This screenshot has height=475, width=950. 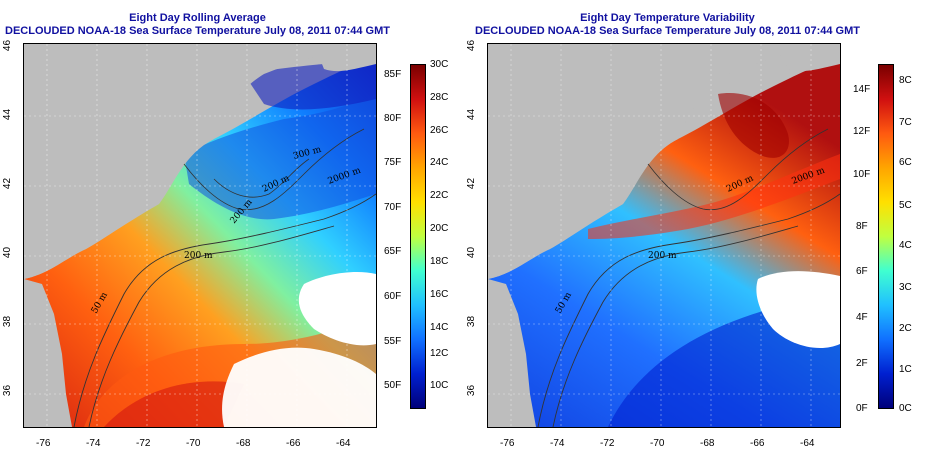 I want to click on celsius-label: 22C, so click(x=439, y=195).